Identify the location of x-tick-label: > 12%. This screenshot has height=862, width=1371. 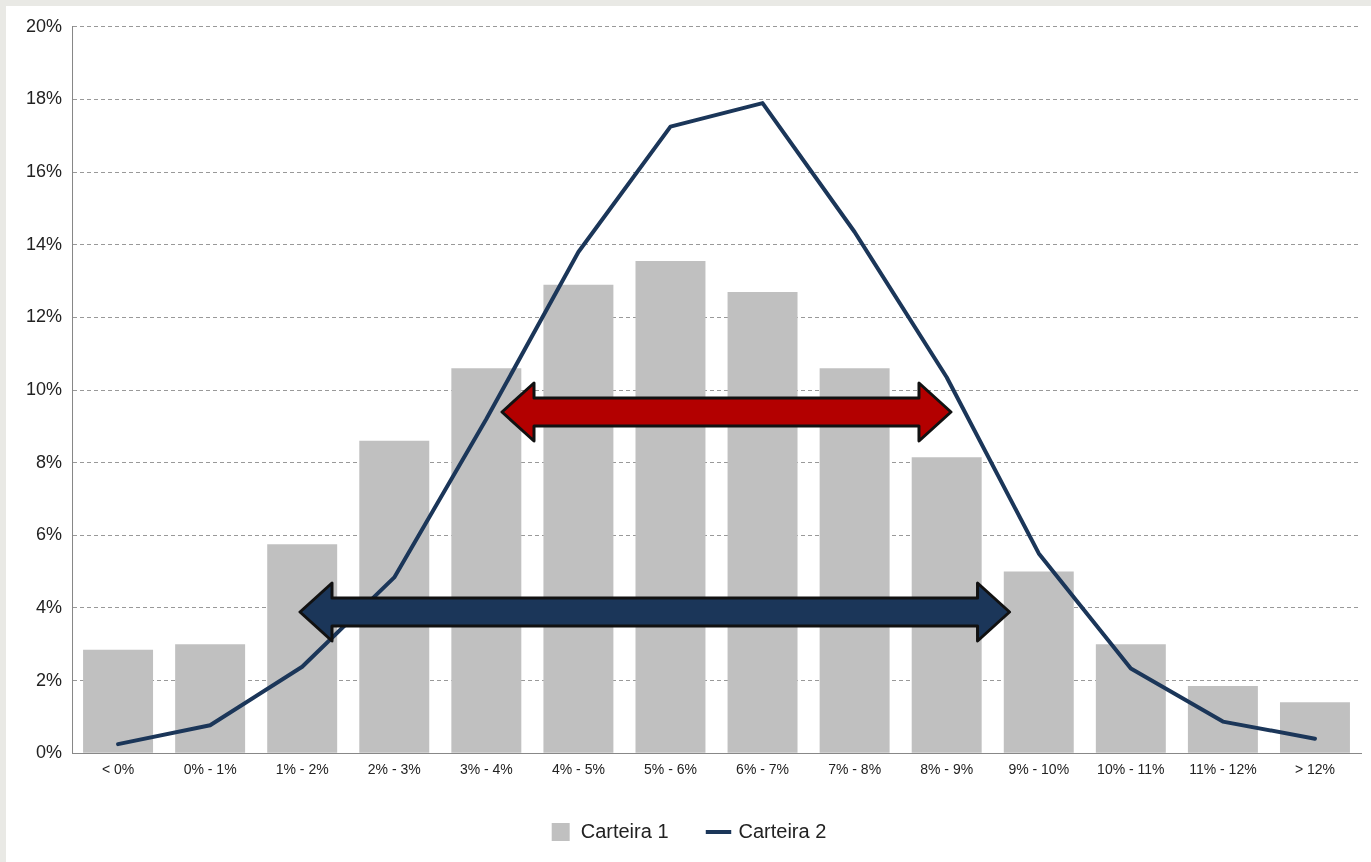
(1315, 769).